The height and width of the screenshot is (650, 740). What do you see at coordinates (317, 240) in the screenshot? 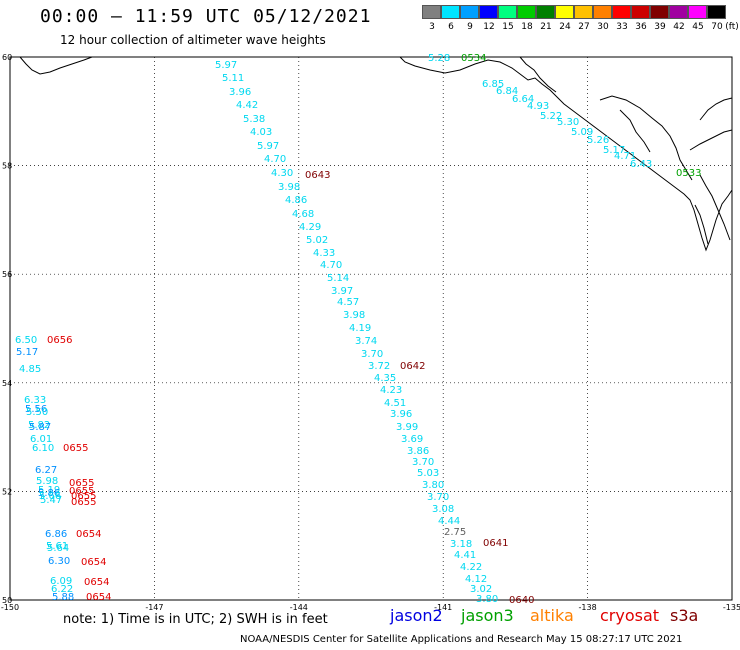
I see `swh-label: 5.02` at bounding box center [317, 240].